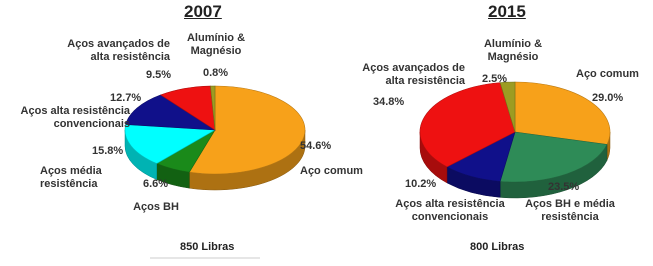 Image resolution: width=653 pixels, height=266 pixels. Describe the element at coordinates (570, 210) in the screenshot. I see `slice-label: Aços BH e média resistência` at that location.